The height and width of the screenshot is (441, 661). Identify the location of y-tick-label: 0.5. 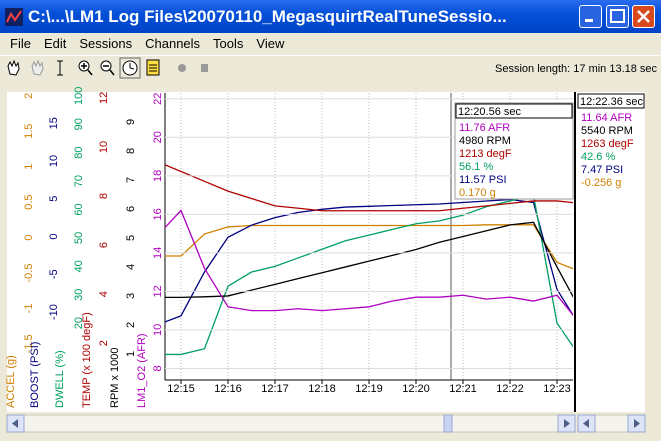
(29, 201).